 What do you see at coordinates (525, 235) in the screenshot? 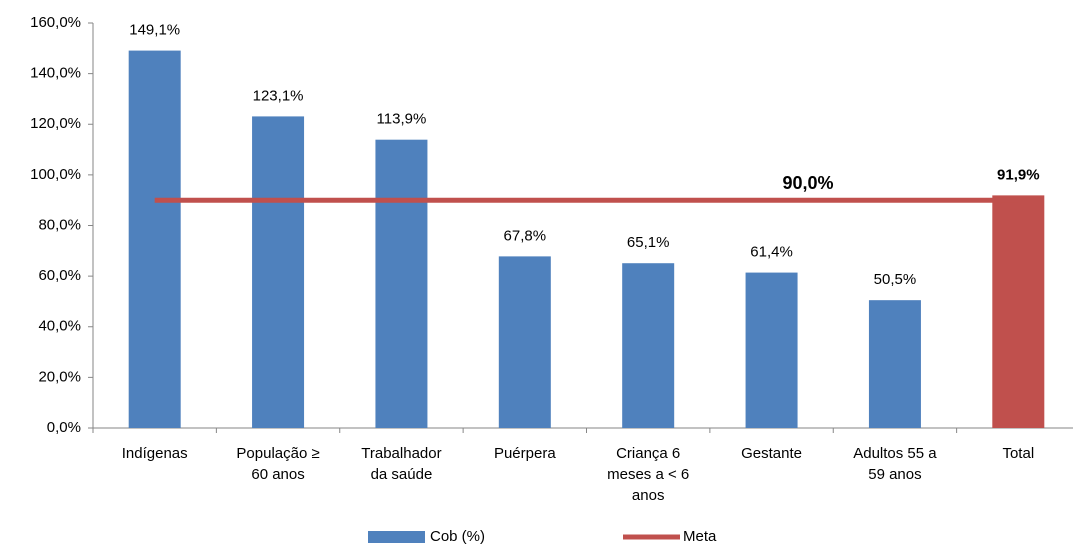
I see `value-label: 67,8%` at bounding box center [525, 235].